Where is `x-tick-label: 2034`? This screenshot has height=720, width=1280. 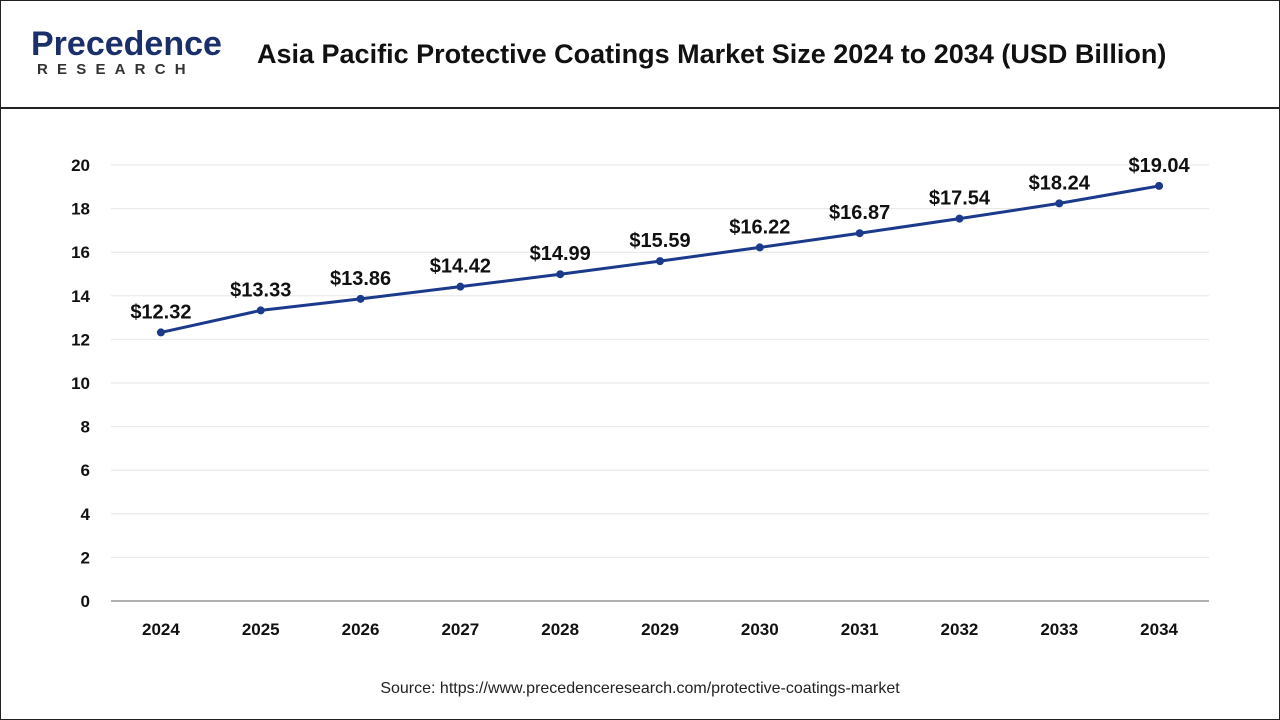 x-tick-label: 2034 is located at coordinates (1159, 629).